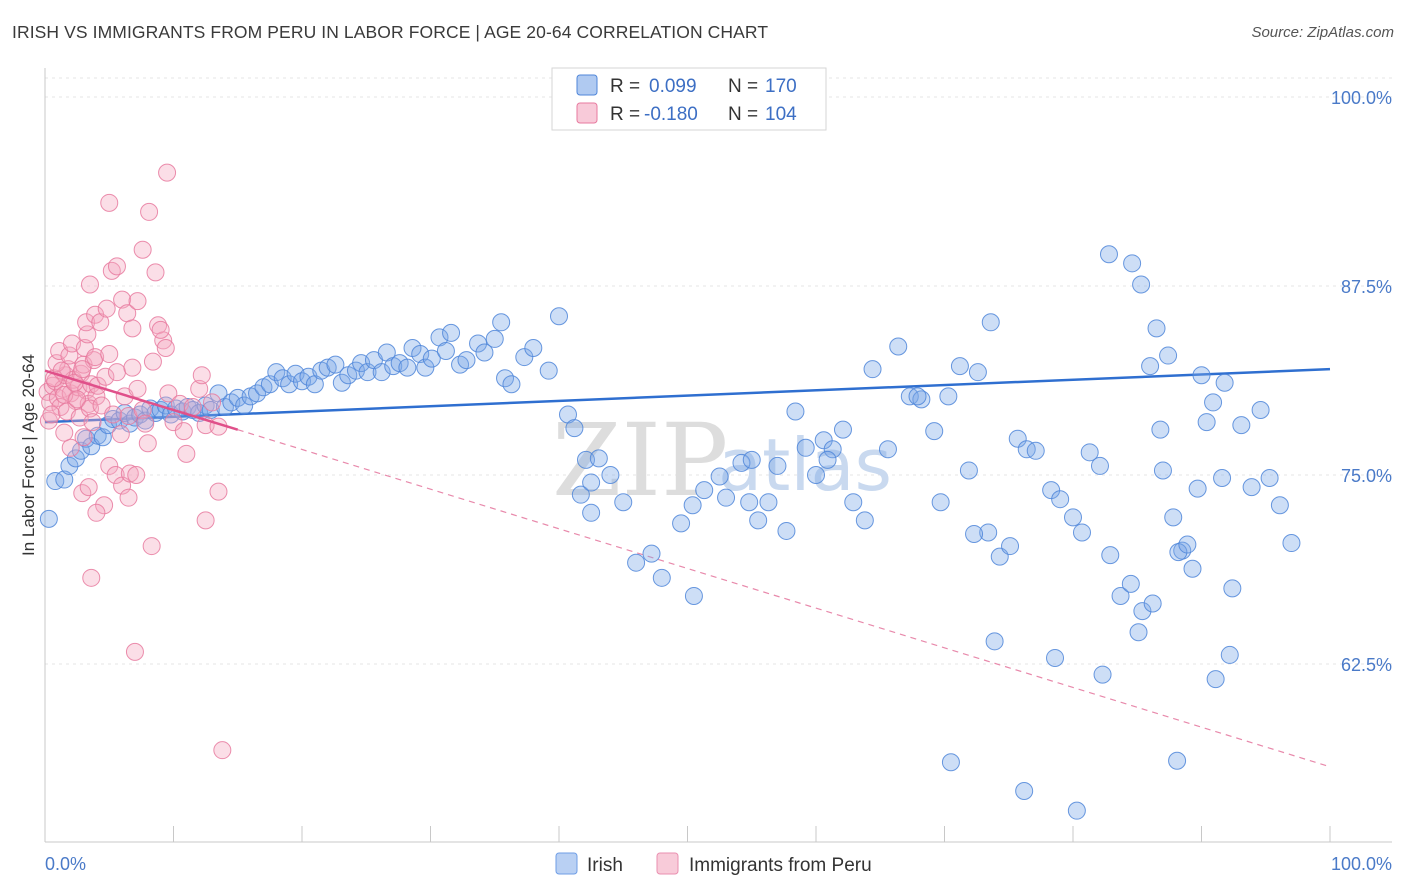  What do you see at coordinates (1366, 476) in the screenshot?
I see `y-tick-label: 75.0%` at bounding box center [1366, 476].